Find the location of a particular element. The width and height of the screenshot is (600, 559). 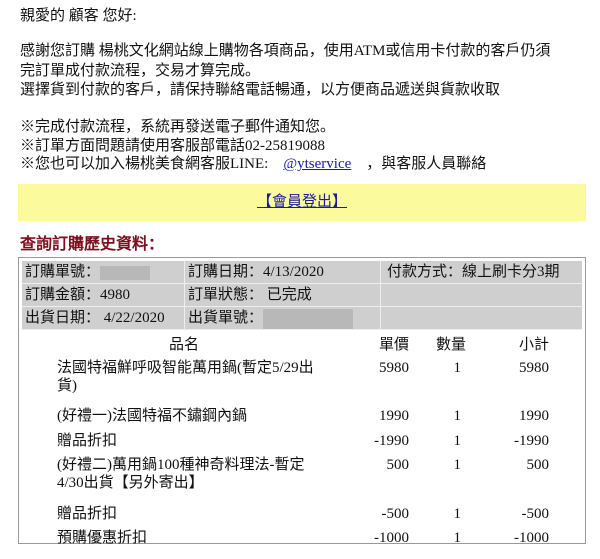

intro-line-3: 選擇貨到付款的客戶，請保持聯絡電話暢通，以方便商品遞送與貨款收取 is located at coordinates (260, 90).